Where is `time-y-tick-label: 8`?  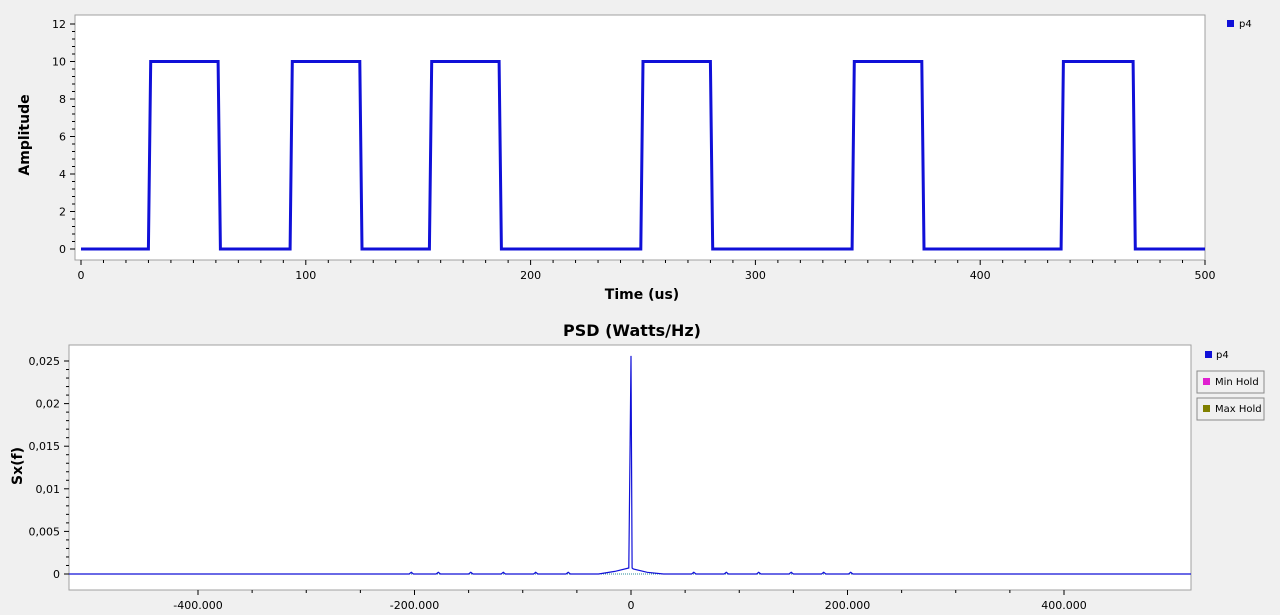
time-y-tick-label: 8 is located at coordinates (62, 99).